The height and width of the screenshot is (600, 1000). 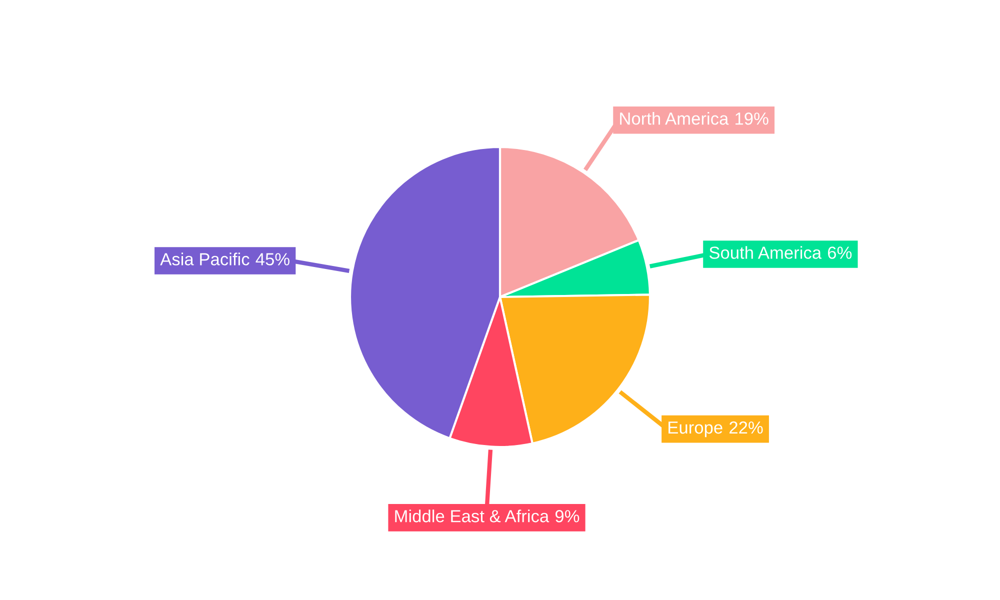 What do you see at coordinates (840, 252) in the screenshot?
I see `data-label: 6%` at bounding box center [840, 252].